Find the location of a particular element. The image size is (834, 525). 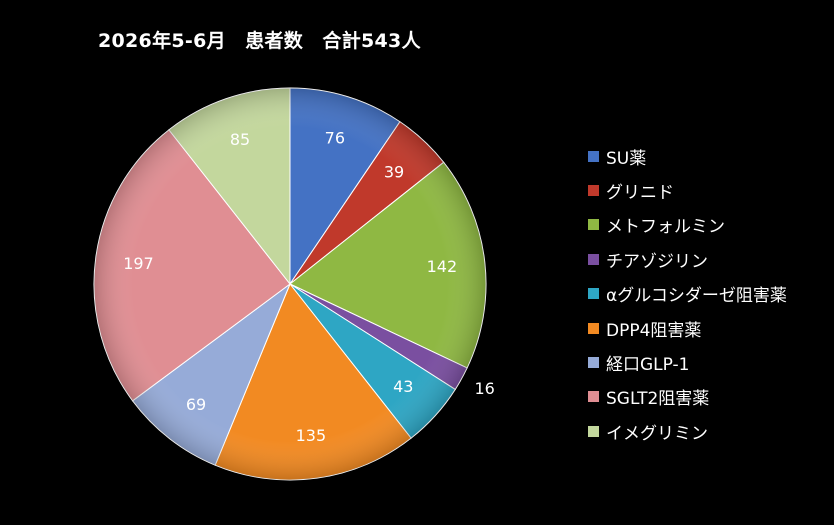

legend-label: 経口GLP-1 is located at coordinates (648, 365).